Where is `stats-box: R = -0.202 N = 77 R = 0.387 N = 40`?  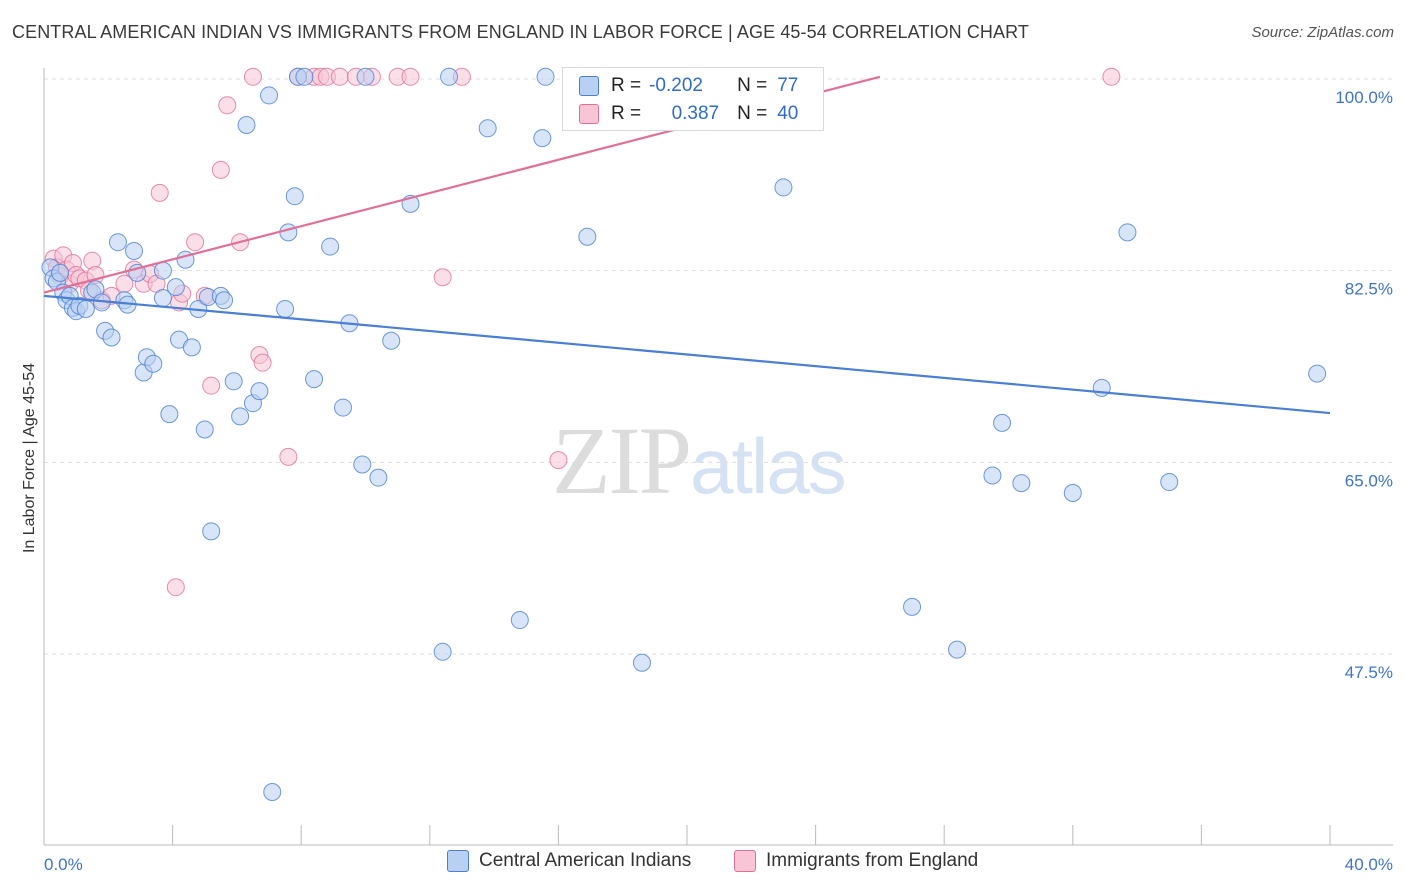
stats-box: R = -0.202 N = 77 R = 0.387 N = 40 is located at coordinates (693, 99).